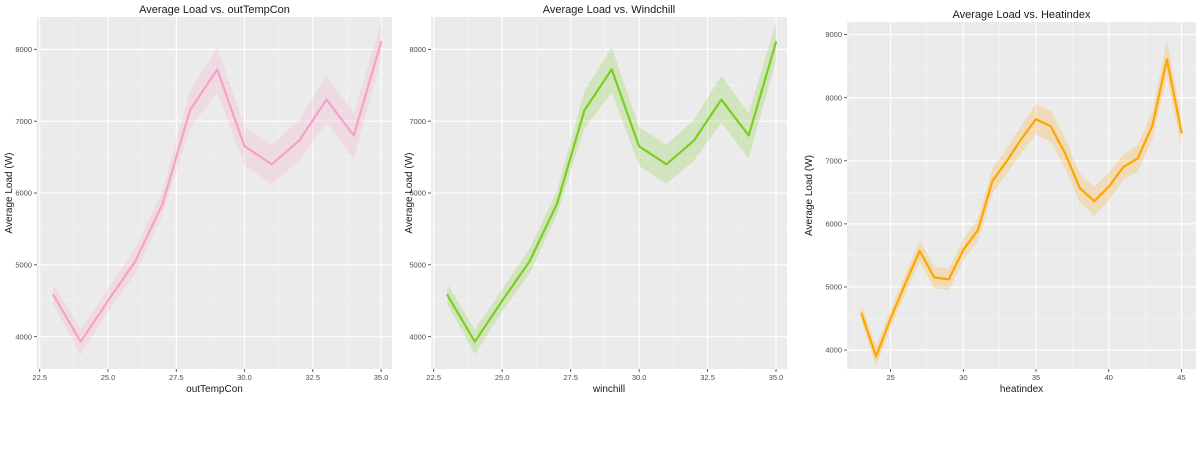  I want to click on x-tick-label: 40, so click(1109, 377).